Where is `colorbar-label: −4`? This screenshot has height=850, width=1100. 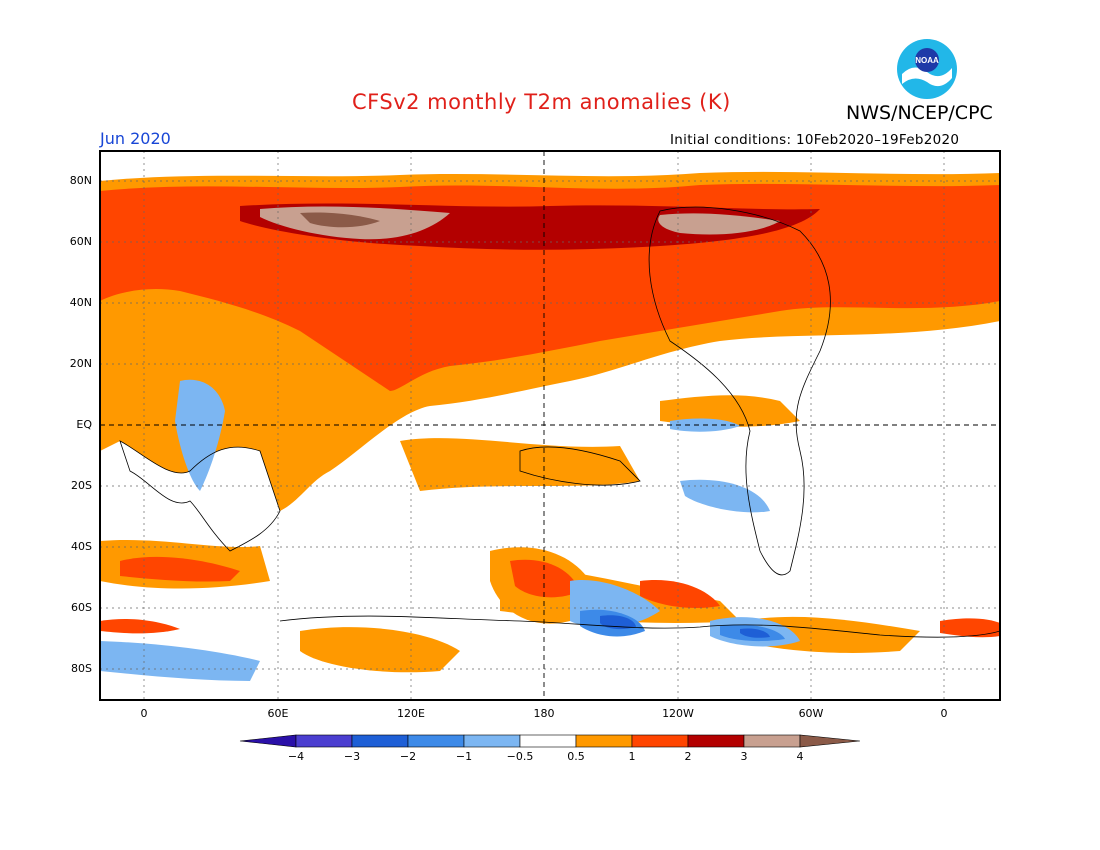
colorbar-label: −4 is located at coordinates (296, 756).